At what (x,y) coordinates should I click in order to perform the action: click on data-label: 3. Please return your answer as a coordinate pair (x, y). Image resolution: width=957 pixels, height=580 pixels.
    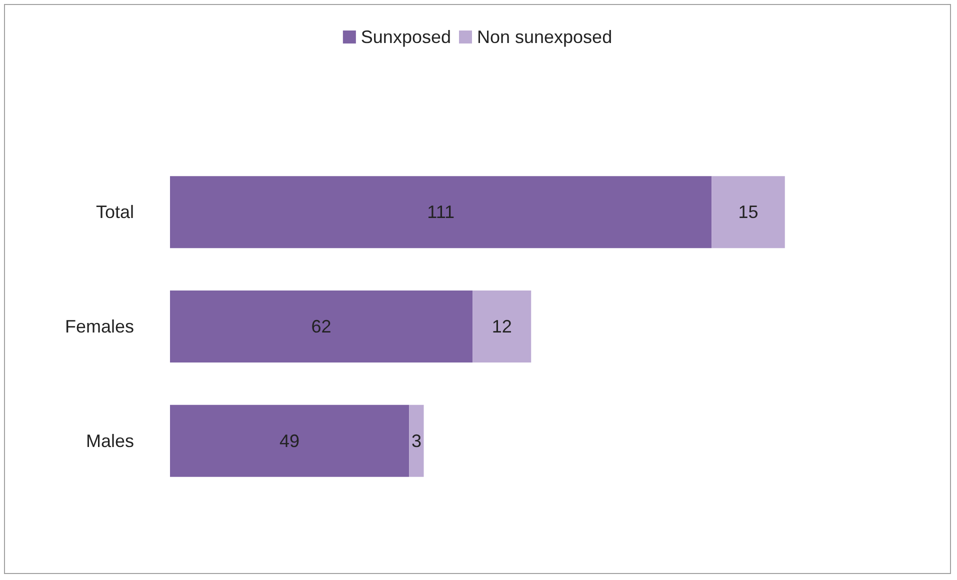
    Looking at the image, I should click on (416, 440).